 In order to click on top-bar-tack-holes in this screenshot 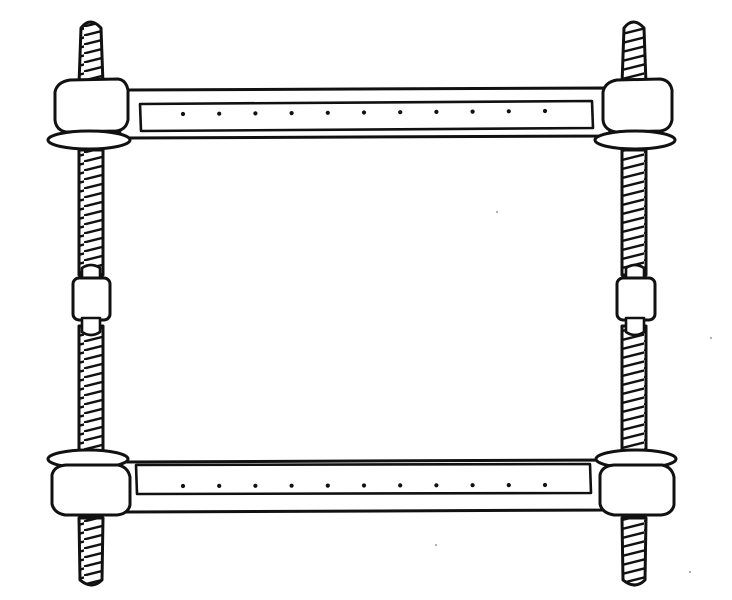, I will do `click(364, 112)`.